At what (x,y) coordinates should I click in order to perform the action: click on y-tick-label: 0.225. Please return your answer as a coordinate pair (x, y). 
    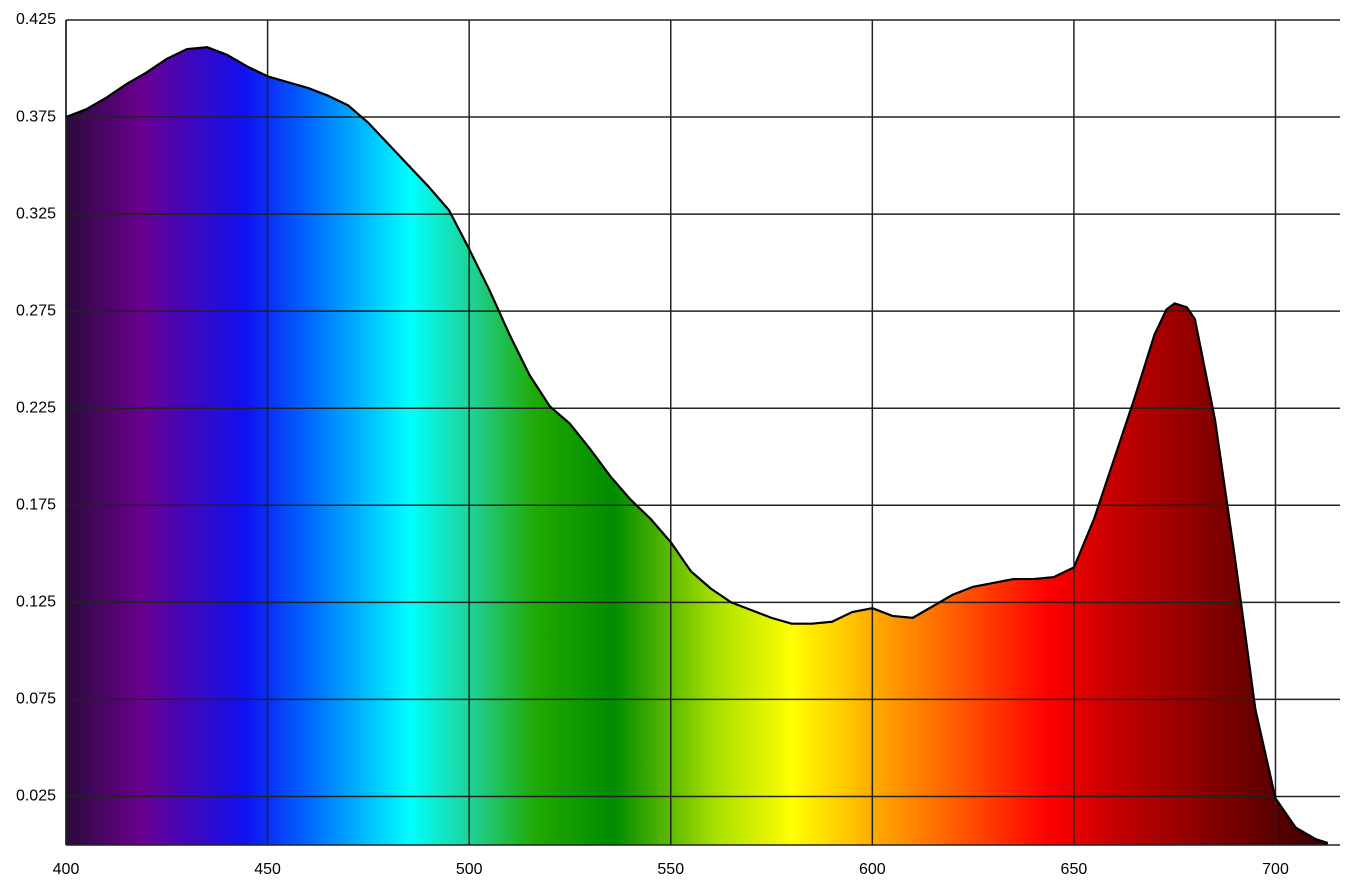
    Looking at the image, I should click on (36, 407).